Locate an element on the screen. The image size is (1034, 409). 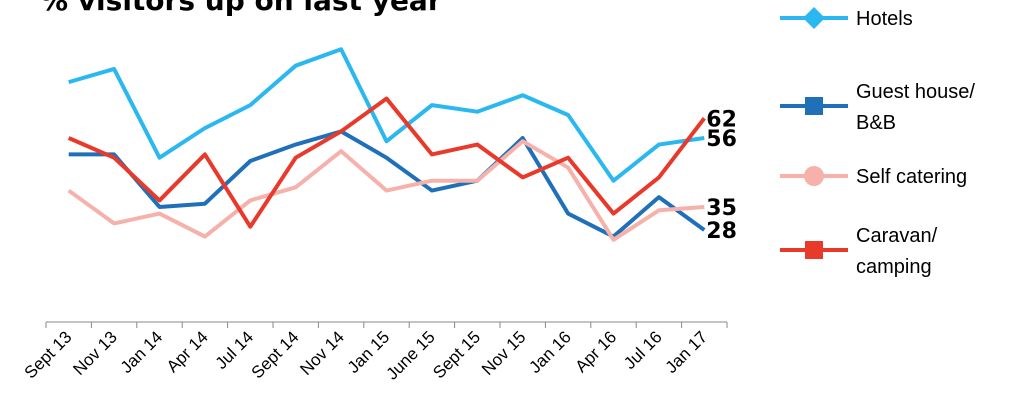
x-tick-label: June 15 is located at coordinates (411, 355).